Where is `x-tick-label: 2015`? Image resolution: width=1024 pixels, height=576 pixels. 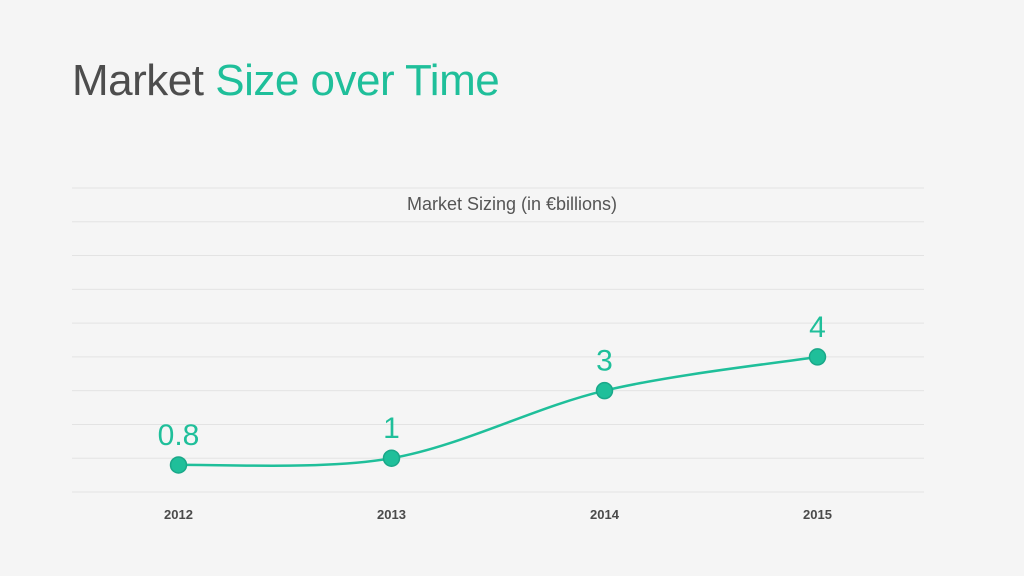 x-tick-label: 2015 is located at coordinates (817, 514).